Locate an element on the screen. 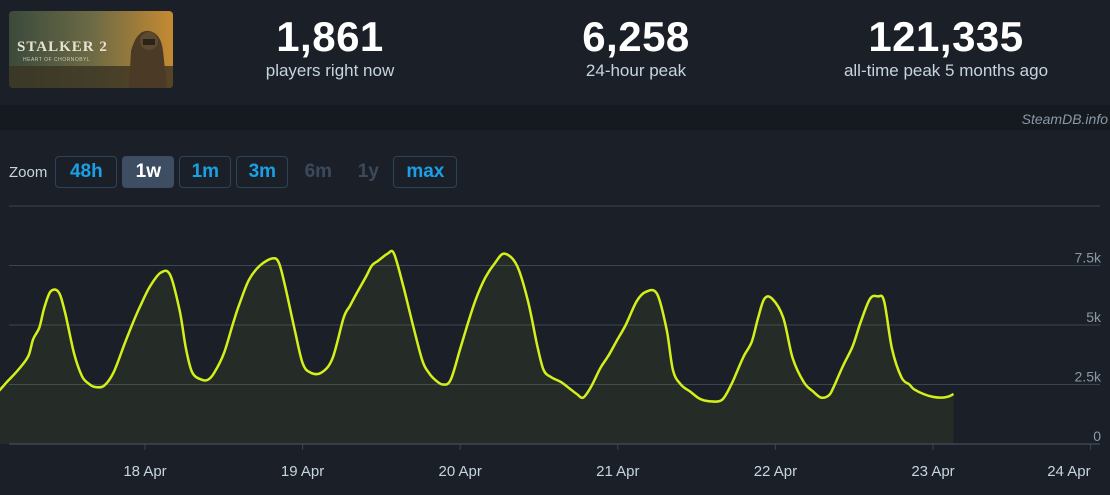  y-tick-label: 2.5k is located at coordinates (1088, 377).